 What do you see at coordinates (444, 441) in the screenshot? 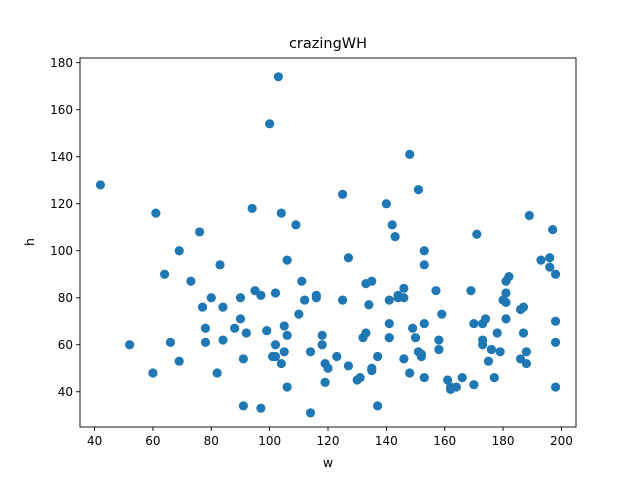
I see `x-tick-label: 160` at bounding box center [444, 441].